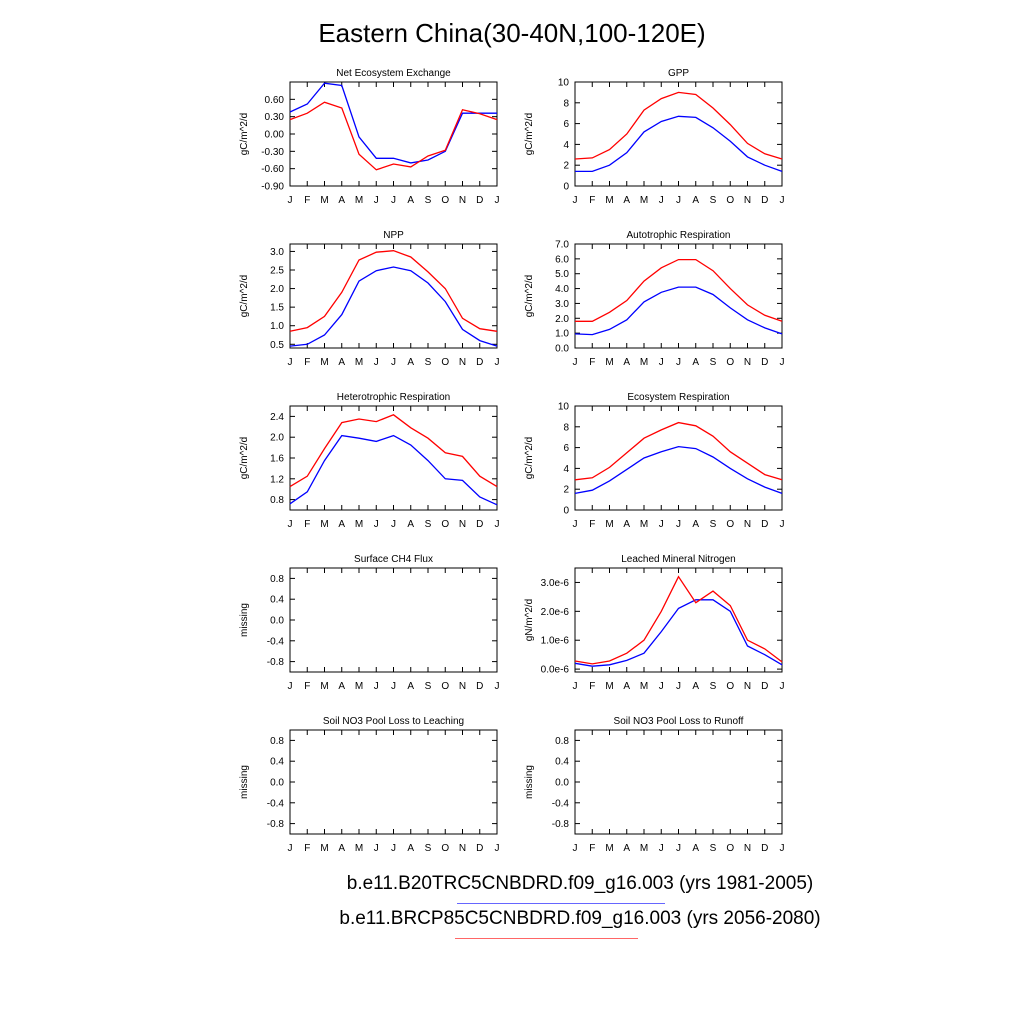 The height and width of the screenshot is (1024, 1024). What do you see at coordinates (393, 397) in the screenshot?
I see `panel-title: Heterotrophic Respiration` at bounding box center [393, 397].